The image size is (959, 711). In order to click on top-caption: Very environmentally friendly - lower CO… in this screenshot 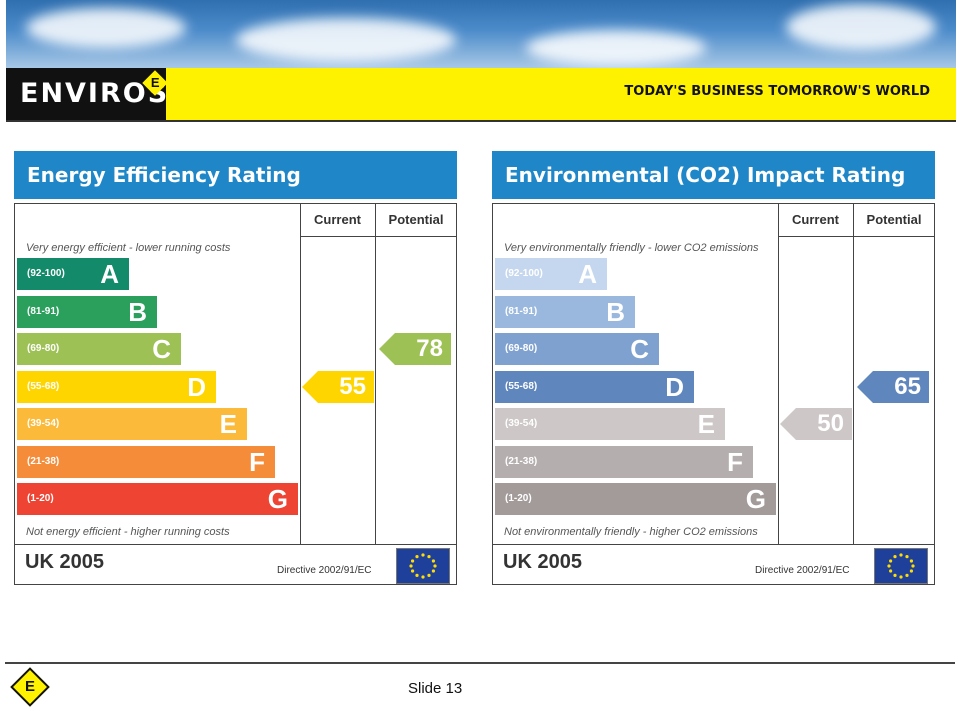, I will do `click(631, 248)`.